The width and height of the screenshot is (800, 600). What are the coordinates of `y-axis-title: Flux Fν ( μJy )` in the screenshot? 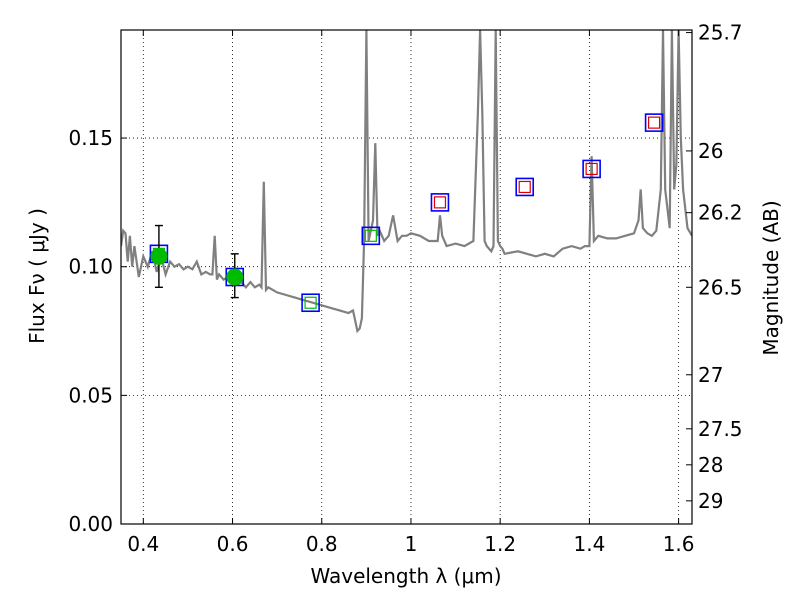 It's located at (37, 276).